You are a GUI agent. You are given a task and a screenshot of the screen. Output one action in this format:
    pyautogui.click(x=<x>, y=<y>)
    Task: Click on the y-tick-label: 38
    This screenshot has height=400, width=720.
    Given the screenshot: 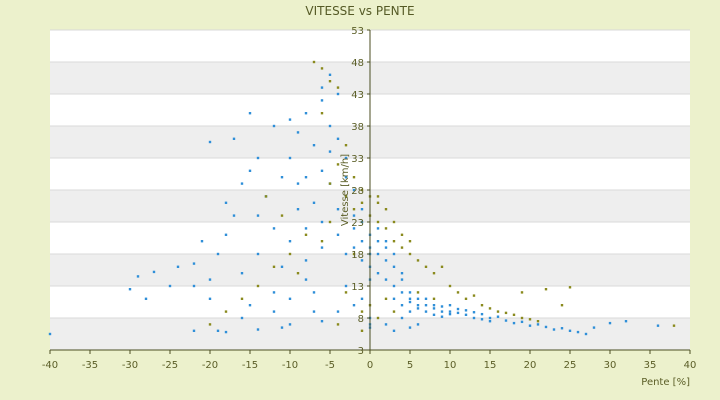 What is the action you would take?
    pyautogui.click(x=357, y=127)
    